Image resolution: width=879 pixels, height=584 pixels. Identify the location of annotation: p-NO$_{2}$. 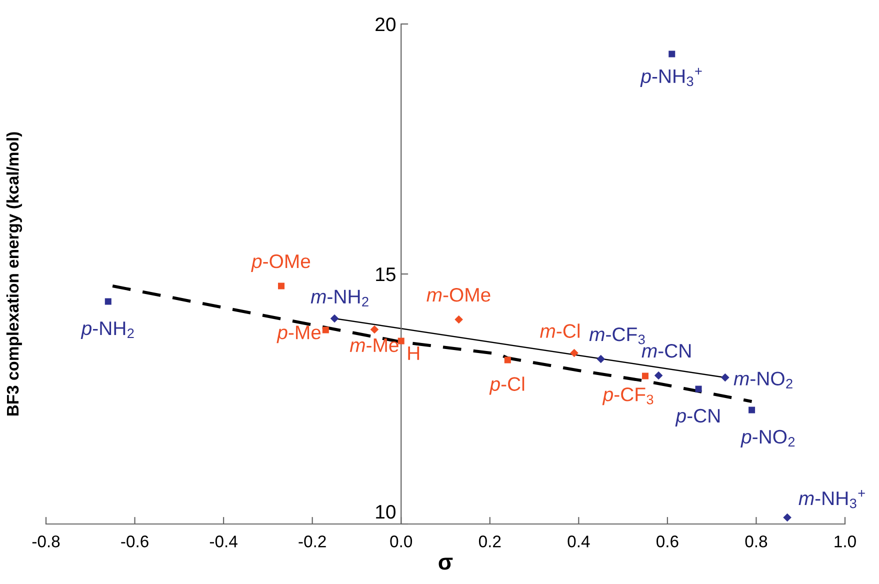
(767, 439).